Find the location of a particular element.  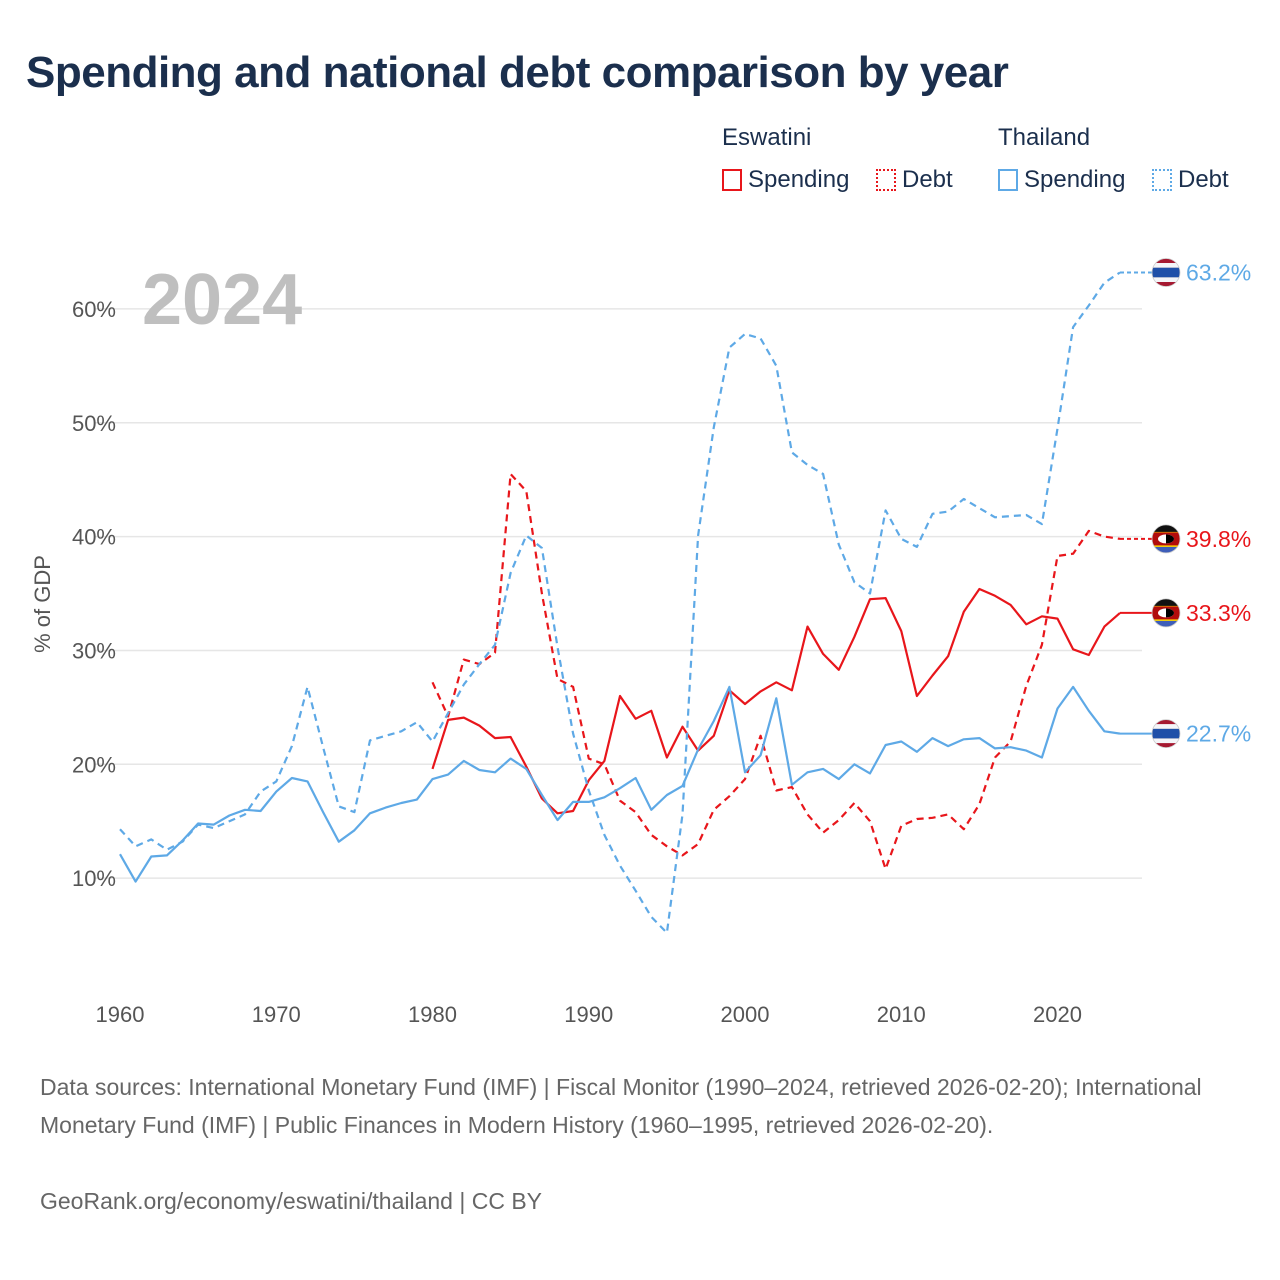

x-tick-label: 1990 is located at coordinates (588, 1014).